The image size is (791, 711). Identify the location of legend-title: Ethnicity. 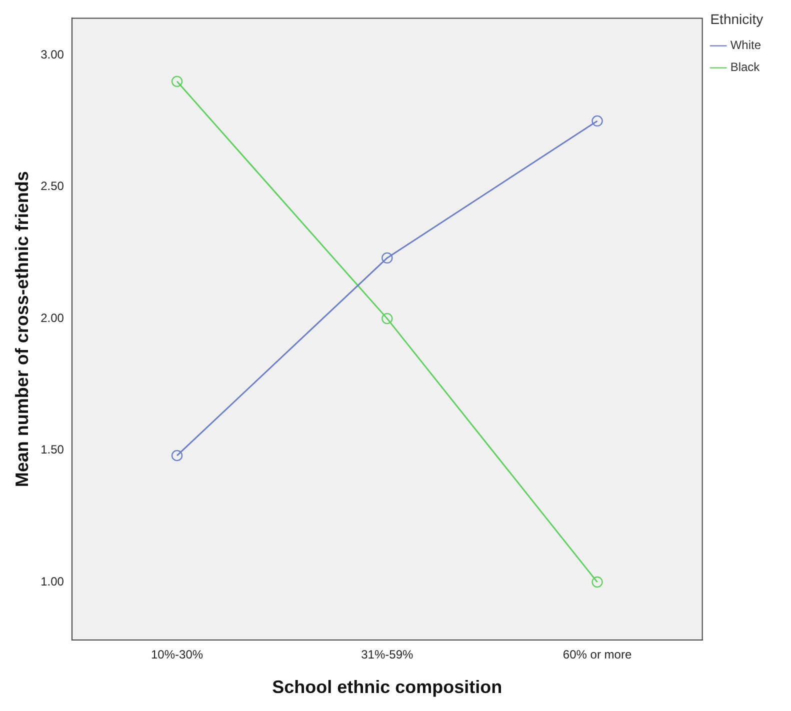
(737, 18).